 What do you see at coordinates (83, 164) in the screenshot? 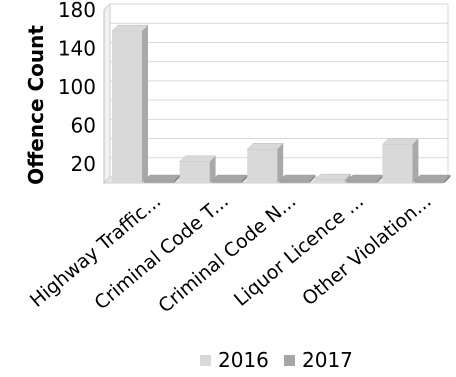
I see `y-tick-label: 20` at bounding box center [83, 164].